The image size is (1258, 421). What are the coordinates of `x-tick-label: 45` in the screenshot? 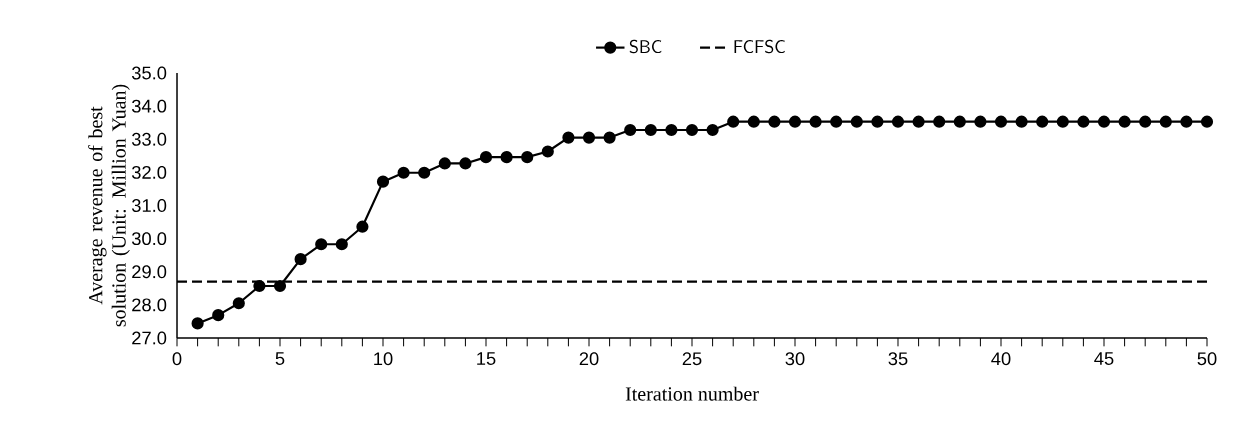 It's located at (1104, 359).